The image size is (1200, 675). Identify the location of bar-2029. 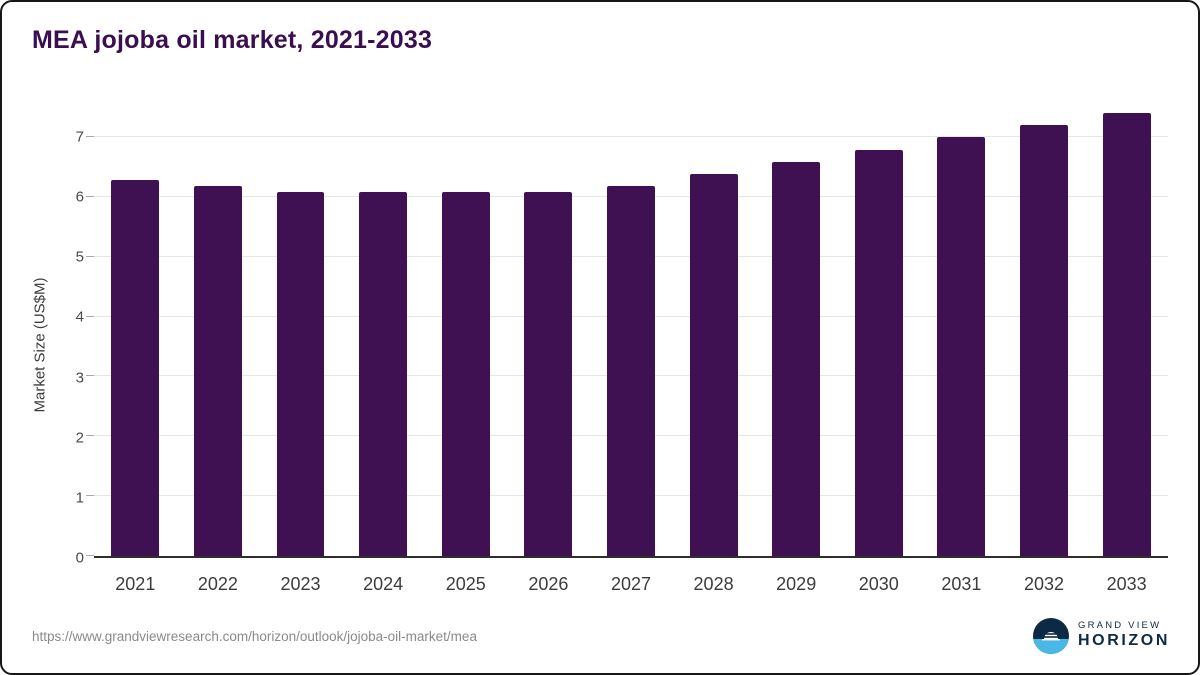
(796, 359).